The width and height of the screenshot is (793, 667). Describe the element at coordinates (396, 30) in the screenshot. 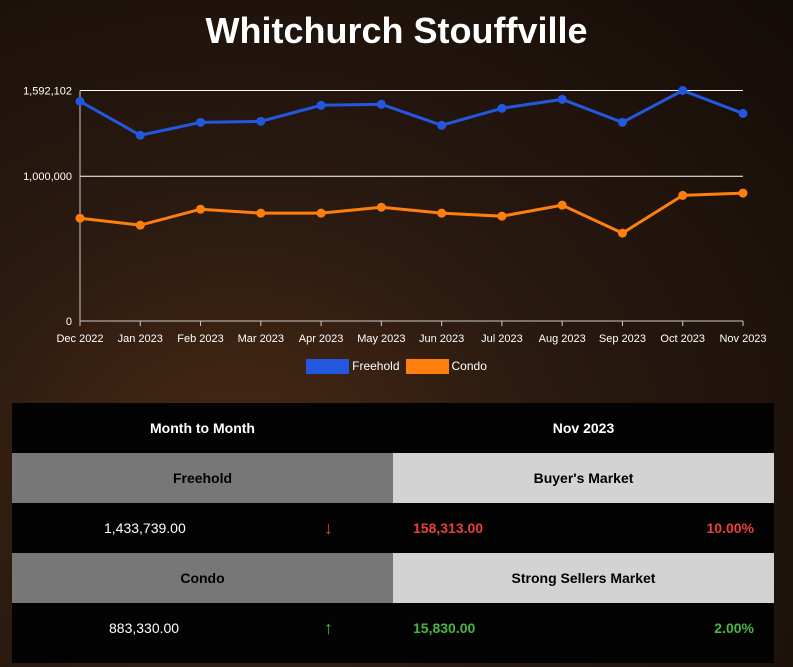

I see `page-title: Whitchurch Stouffville` at that location.